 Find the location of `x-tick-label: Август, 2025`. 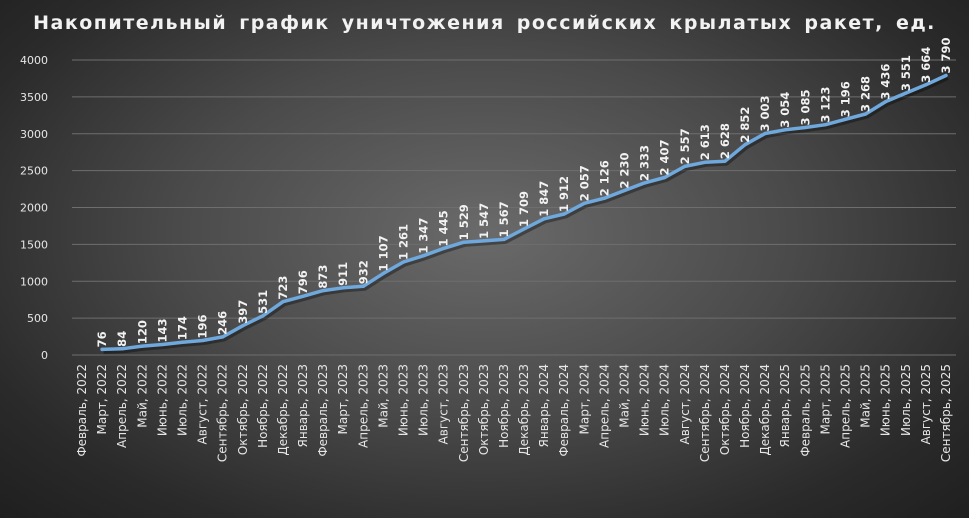

x-tick-label: Август, 2025 is located at coordinates (926, 404).